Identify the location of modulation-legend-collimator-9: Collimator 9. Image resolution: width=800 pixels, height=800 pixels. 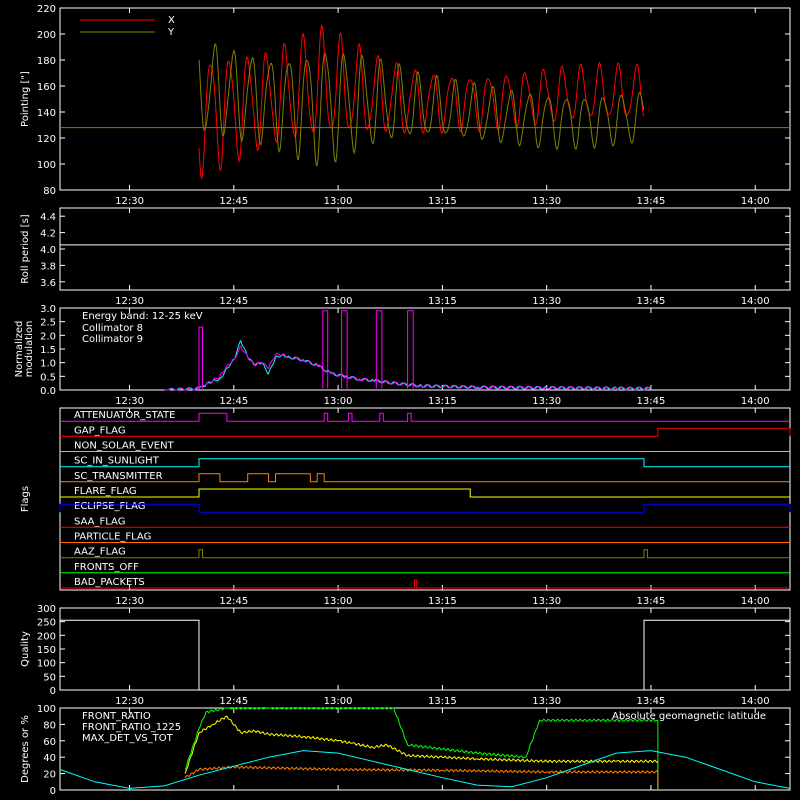
(112, 339).